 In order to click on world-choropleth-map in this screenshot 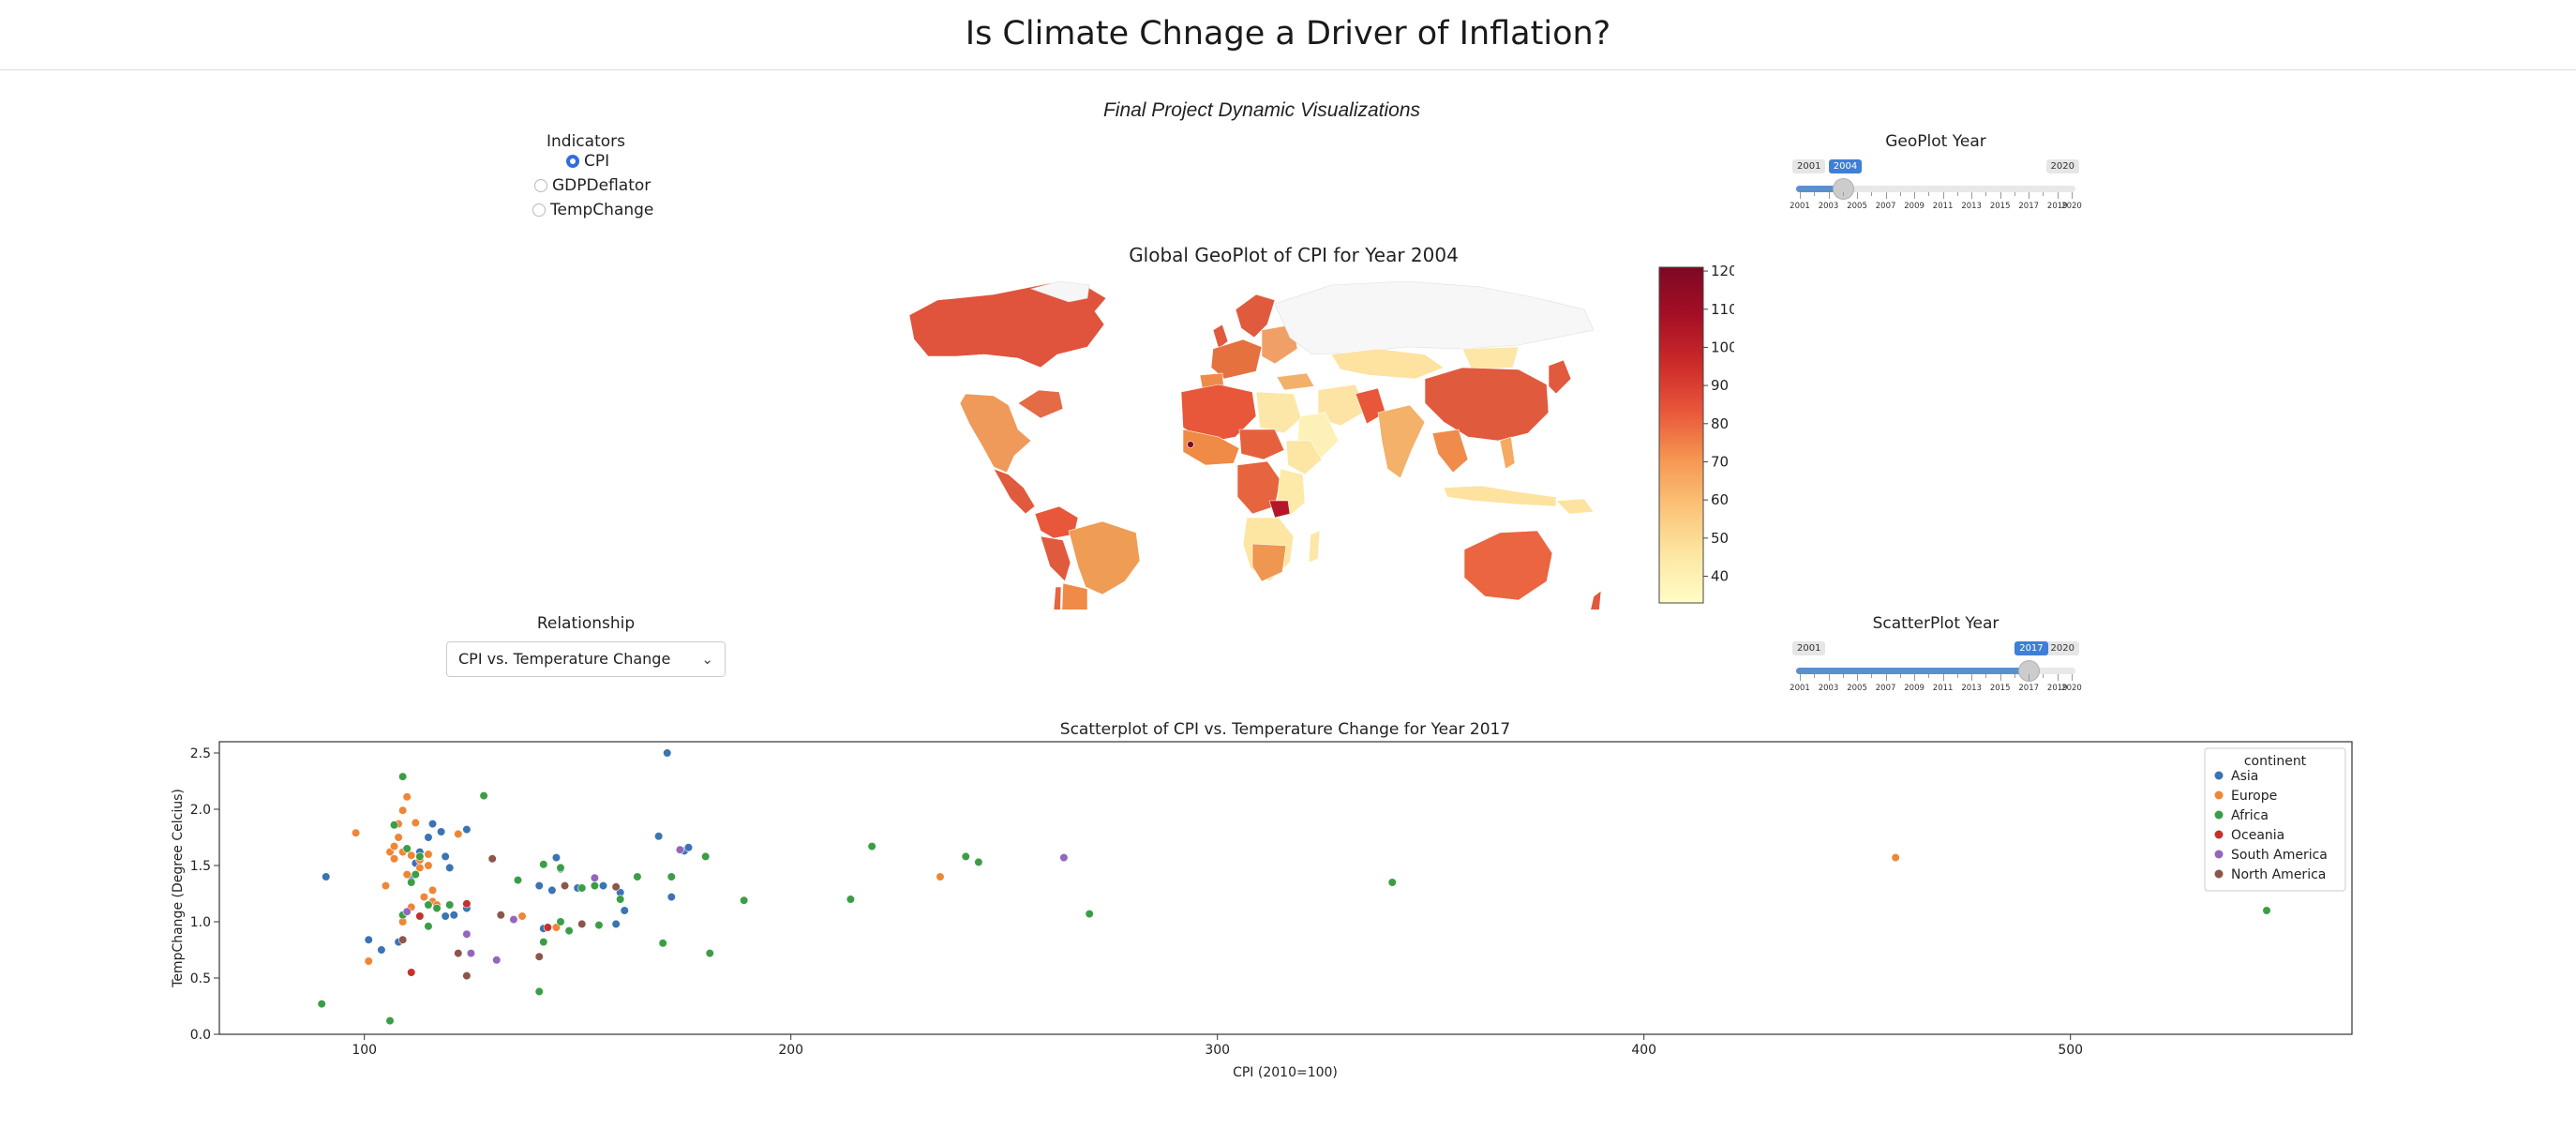, I will do `click(1313, 441)`.